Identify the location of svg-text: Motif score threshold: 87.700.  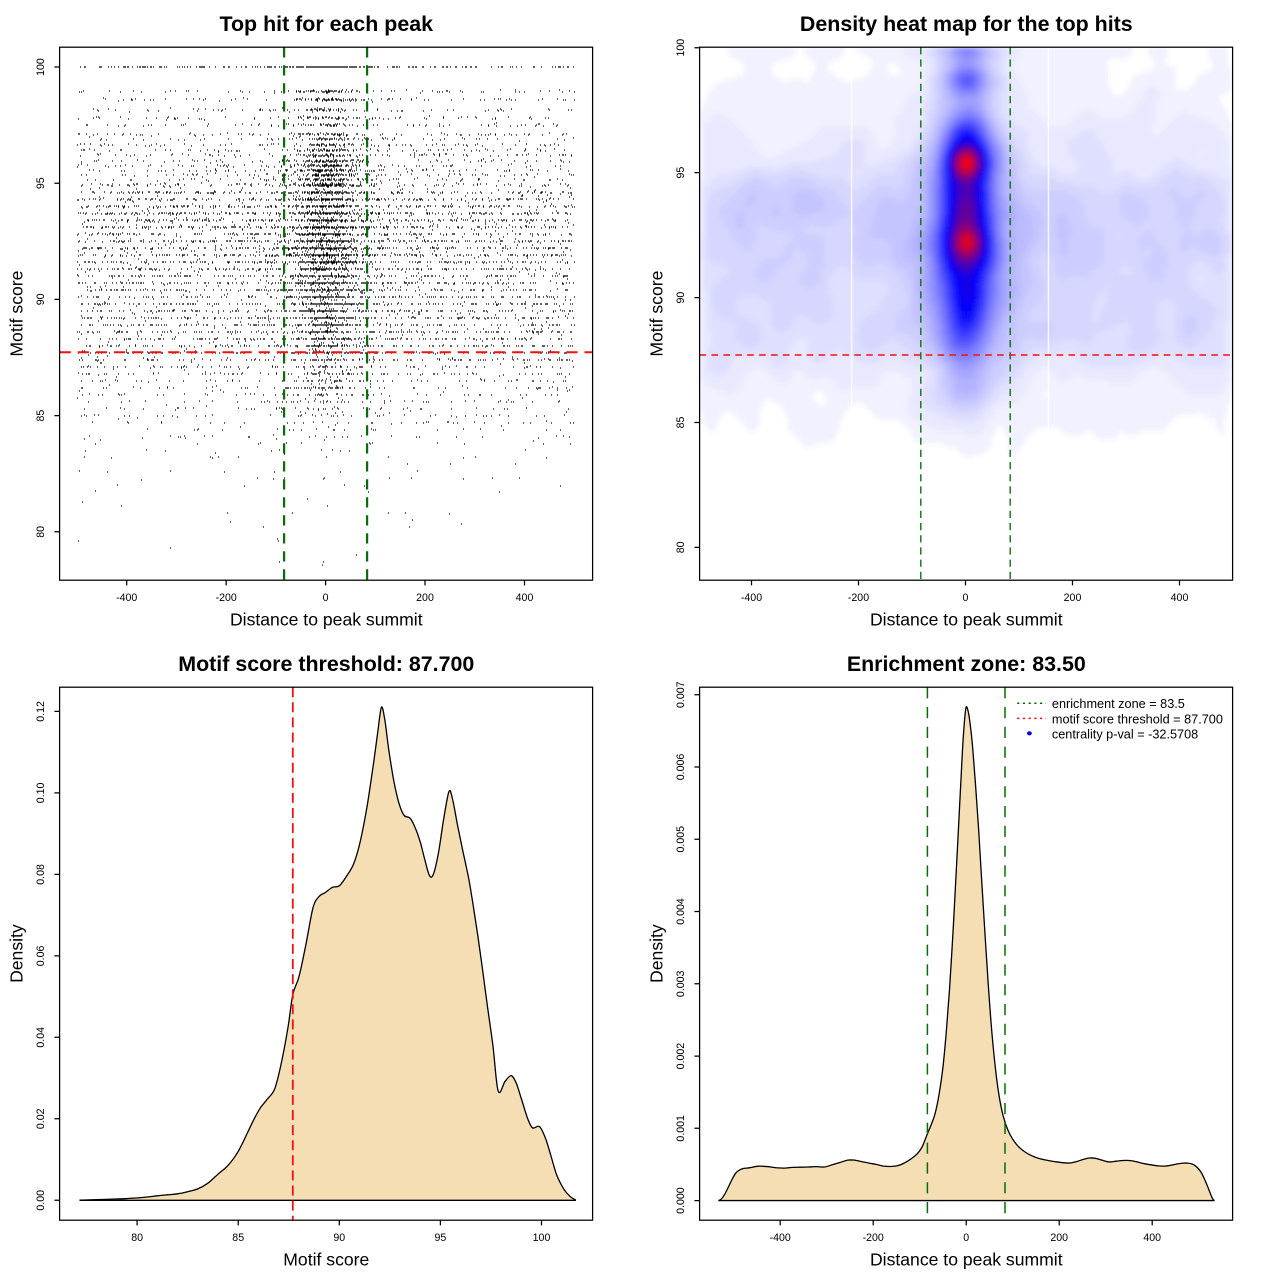
(326, 664).